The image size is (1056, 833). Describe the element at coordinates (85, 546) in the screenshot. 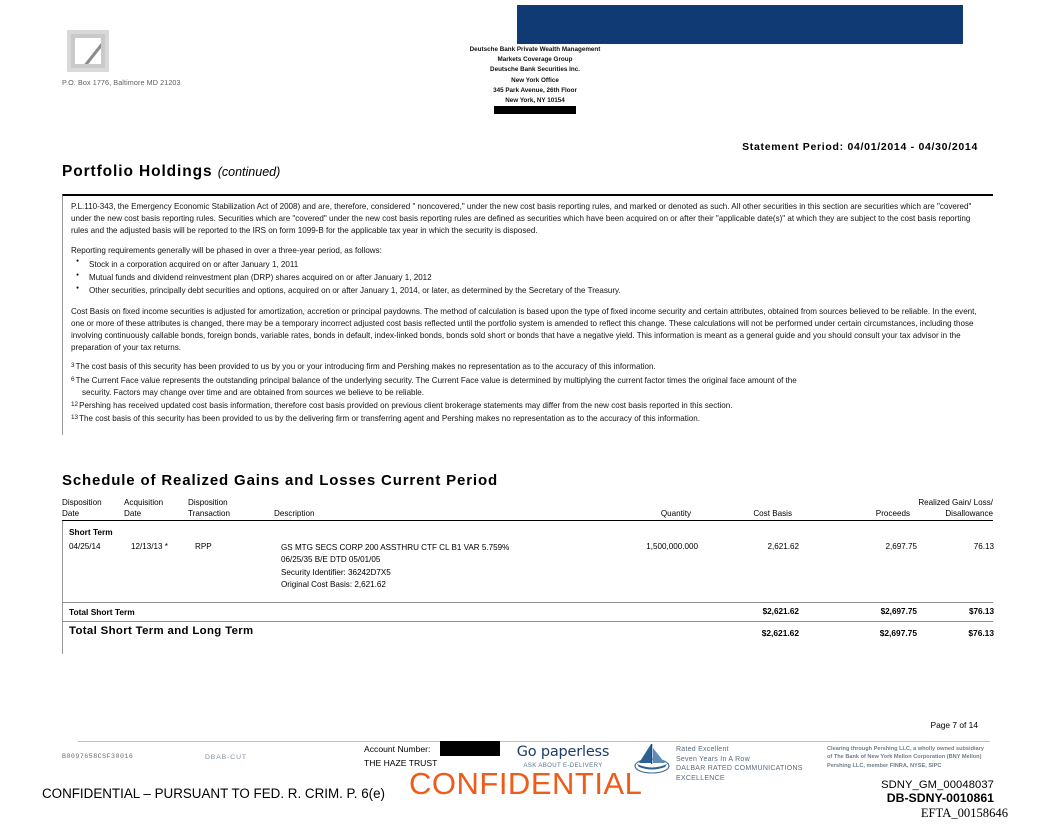

I see `cell-disposition-date: 04/25/14` at that location.